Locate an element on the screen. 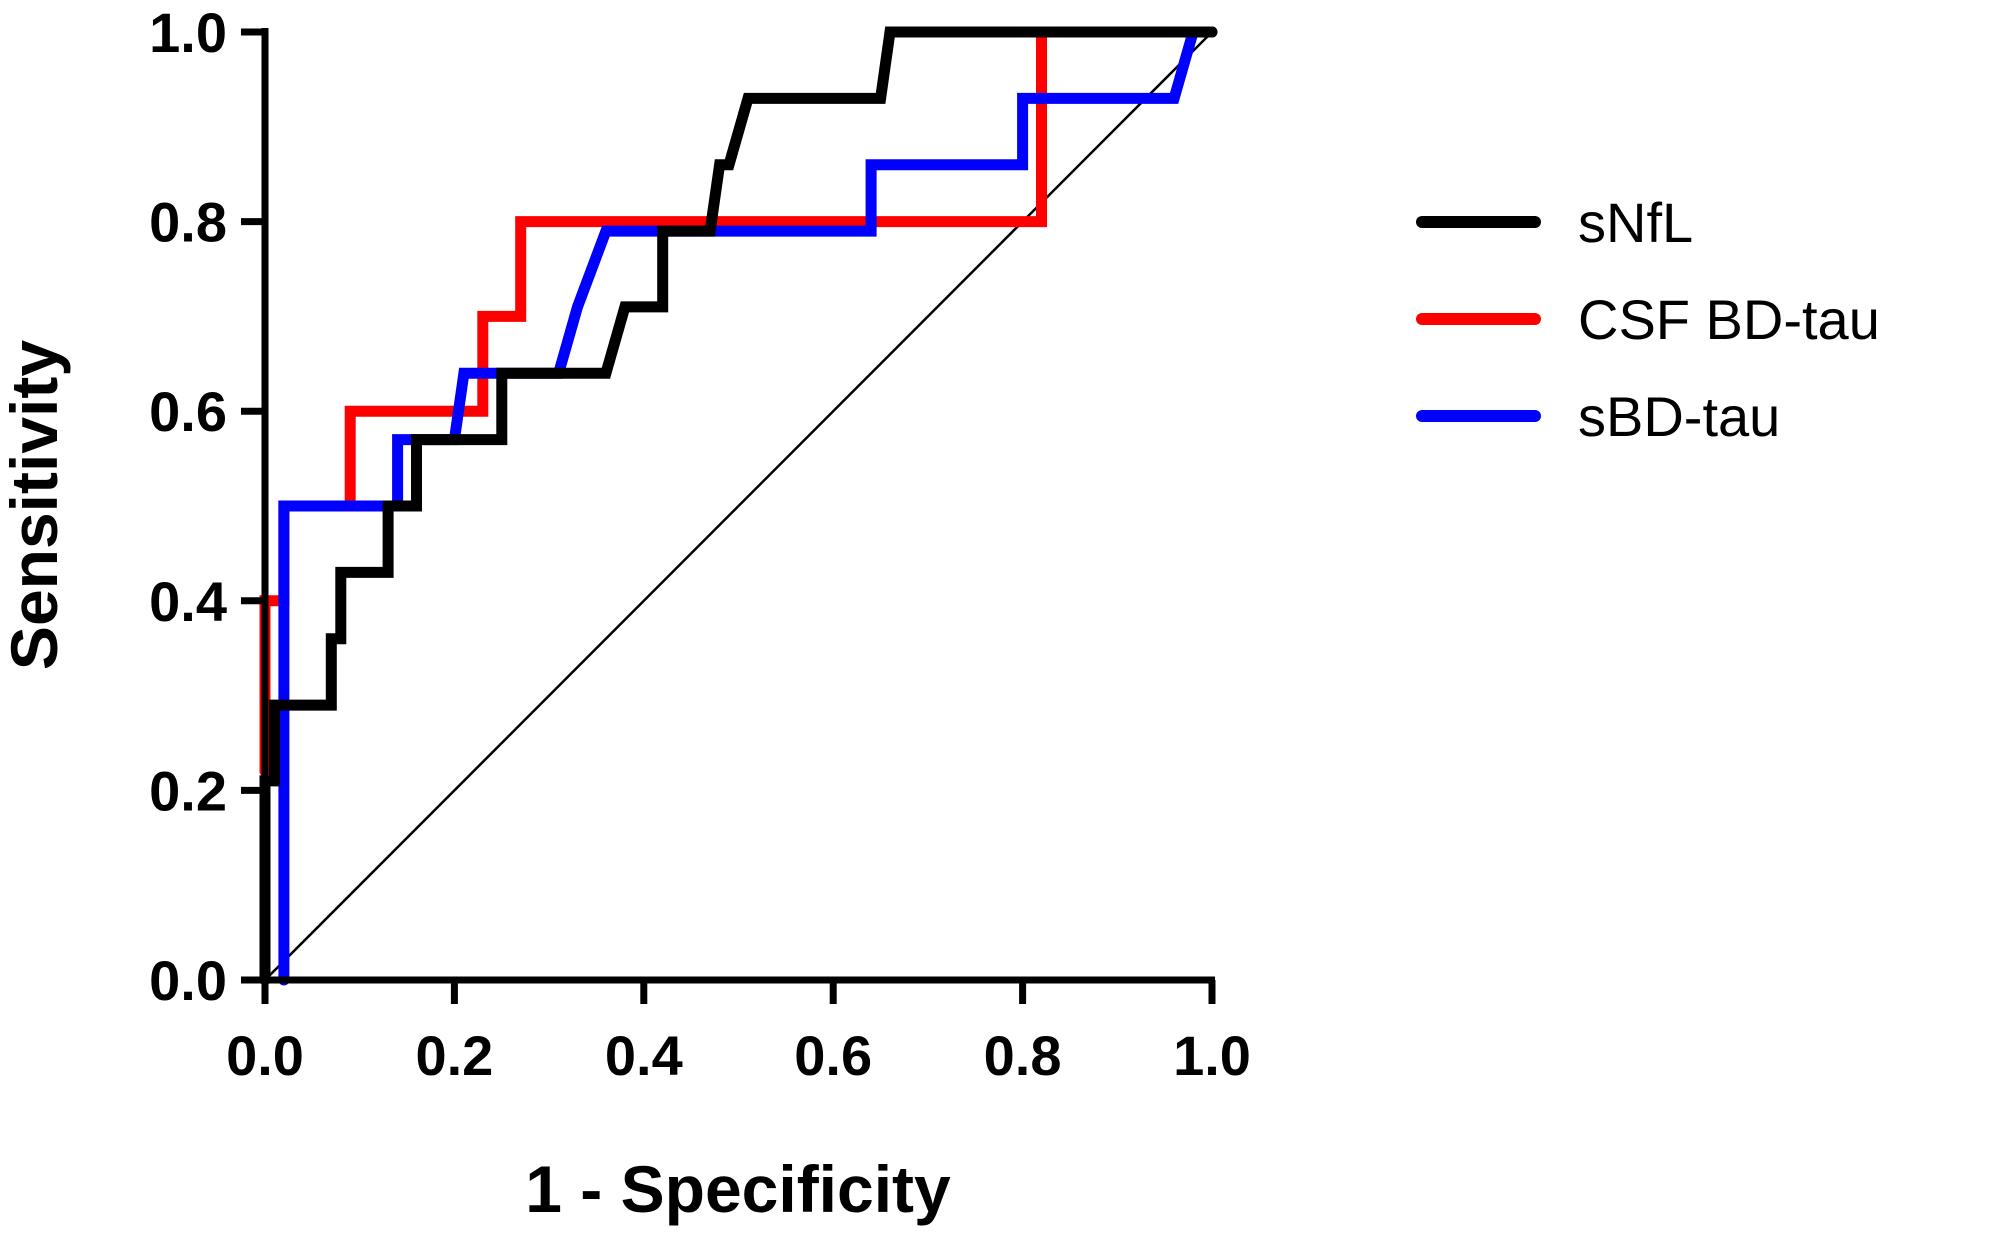 Image resolution: width=1995 pixels, height=1239 pixels. x-tick-label: 0.6 is located at coordinates (833, 1055).